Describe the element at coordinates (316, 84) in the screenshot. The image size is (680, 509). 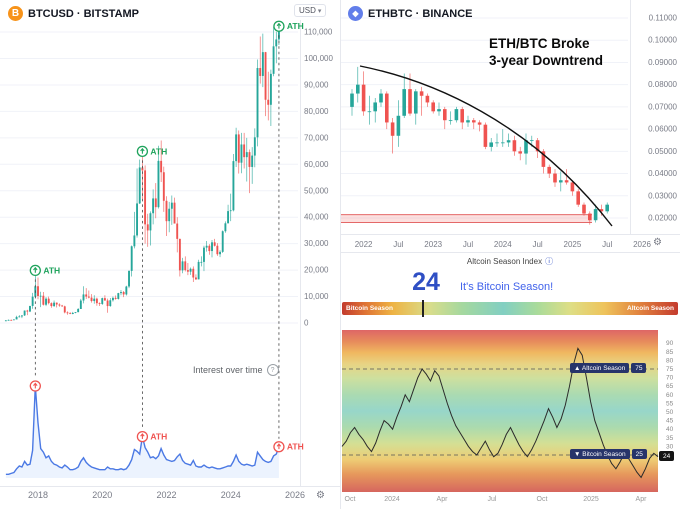
I see `svg-text: 90,000` at that location.